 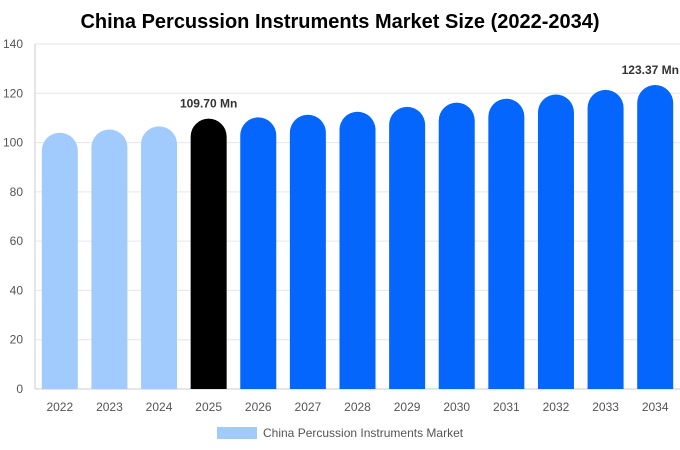 What do you see at coordinates (407, 407) in the screenshot?
I see `x-tick-label: 2029` at bounding box center [407, 407].